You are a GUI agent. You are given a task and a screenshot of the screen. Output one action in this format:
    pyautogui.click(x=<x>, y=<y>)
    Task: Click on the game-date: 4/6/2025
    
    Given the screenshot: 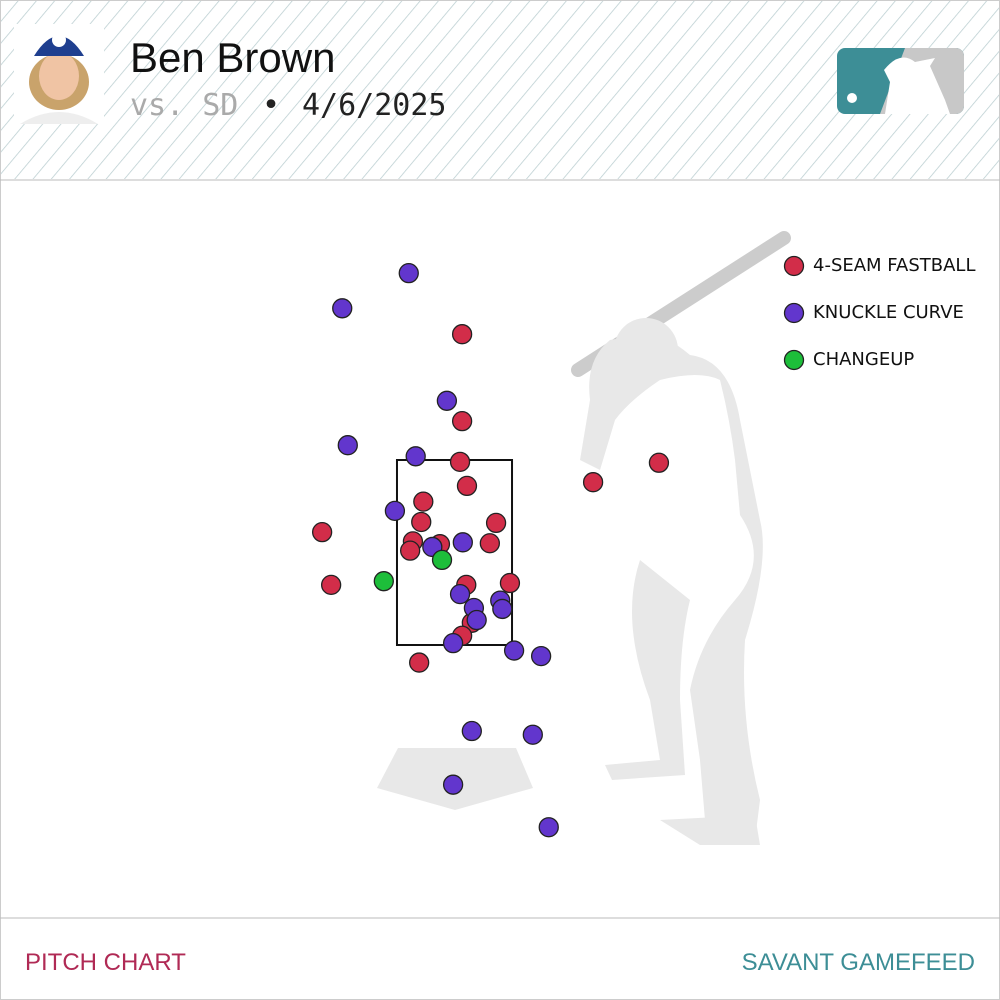 What is the action you would take?
    pyautogui.click(x=374, y=105)
    